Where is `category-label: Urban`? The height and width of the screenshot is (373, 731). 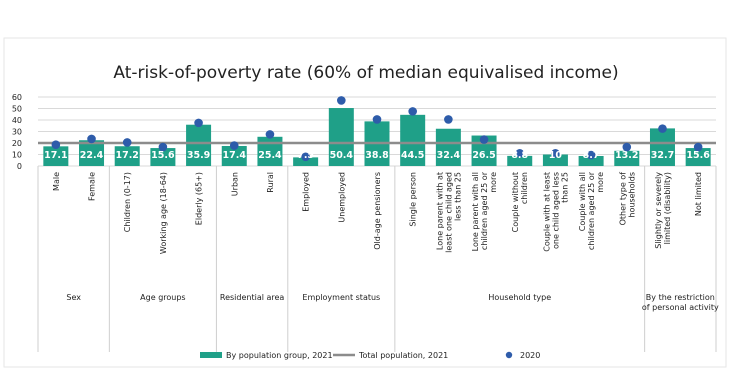 category-label: Urban is located at coordinates (234, 184).